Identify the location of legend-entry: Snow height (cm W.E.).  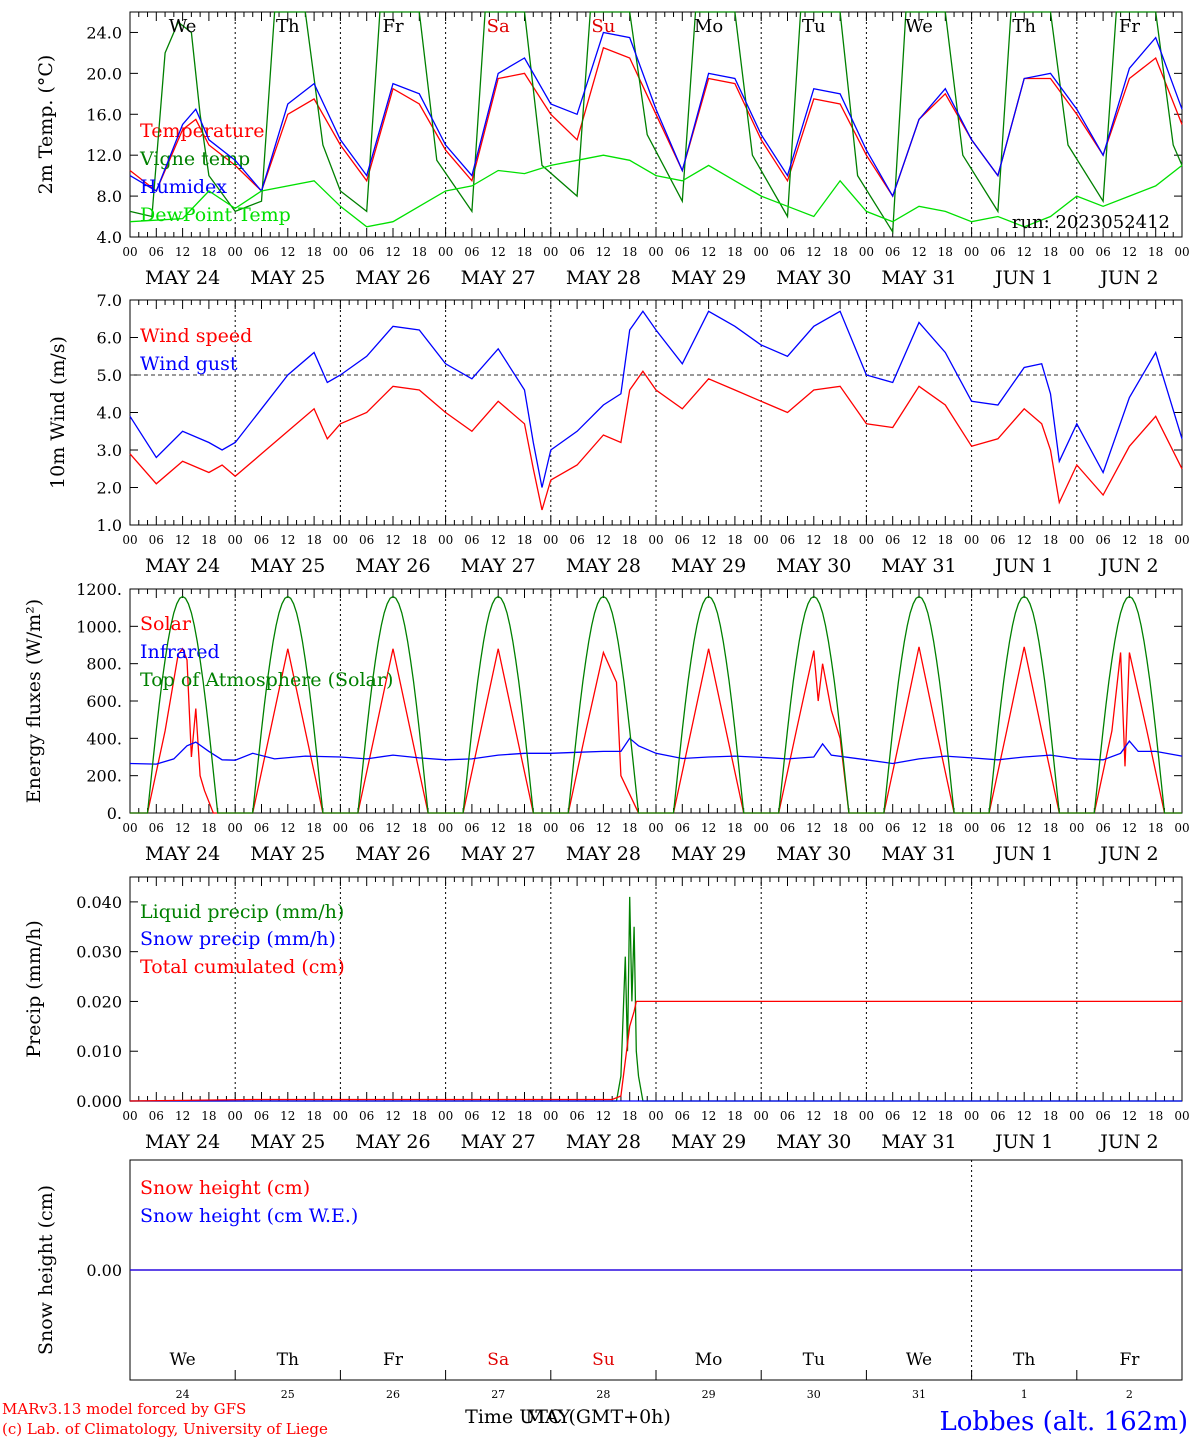
(249, 1216).